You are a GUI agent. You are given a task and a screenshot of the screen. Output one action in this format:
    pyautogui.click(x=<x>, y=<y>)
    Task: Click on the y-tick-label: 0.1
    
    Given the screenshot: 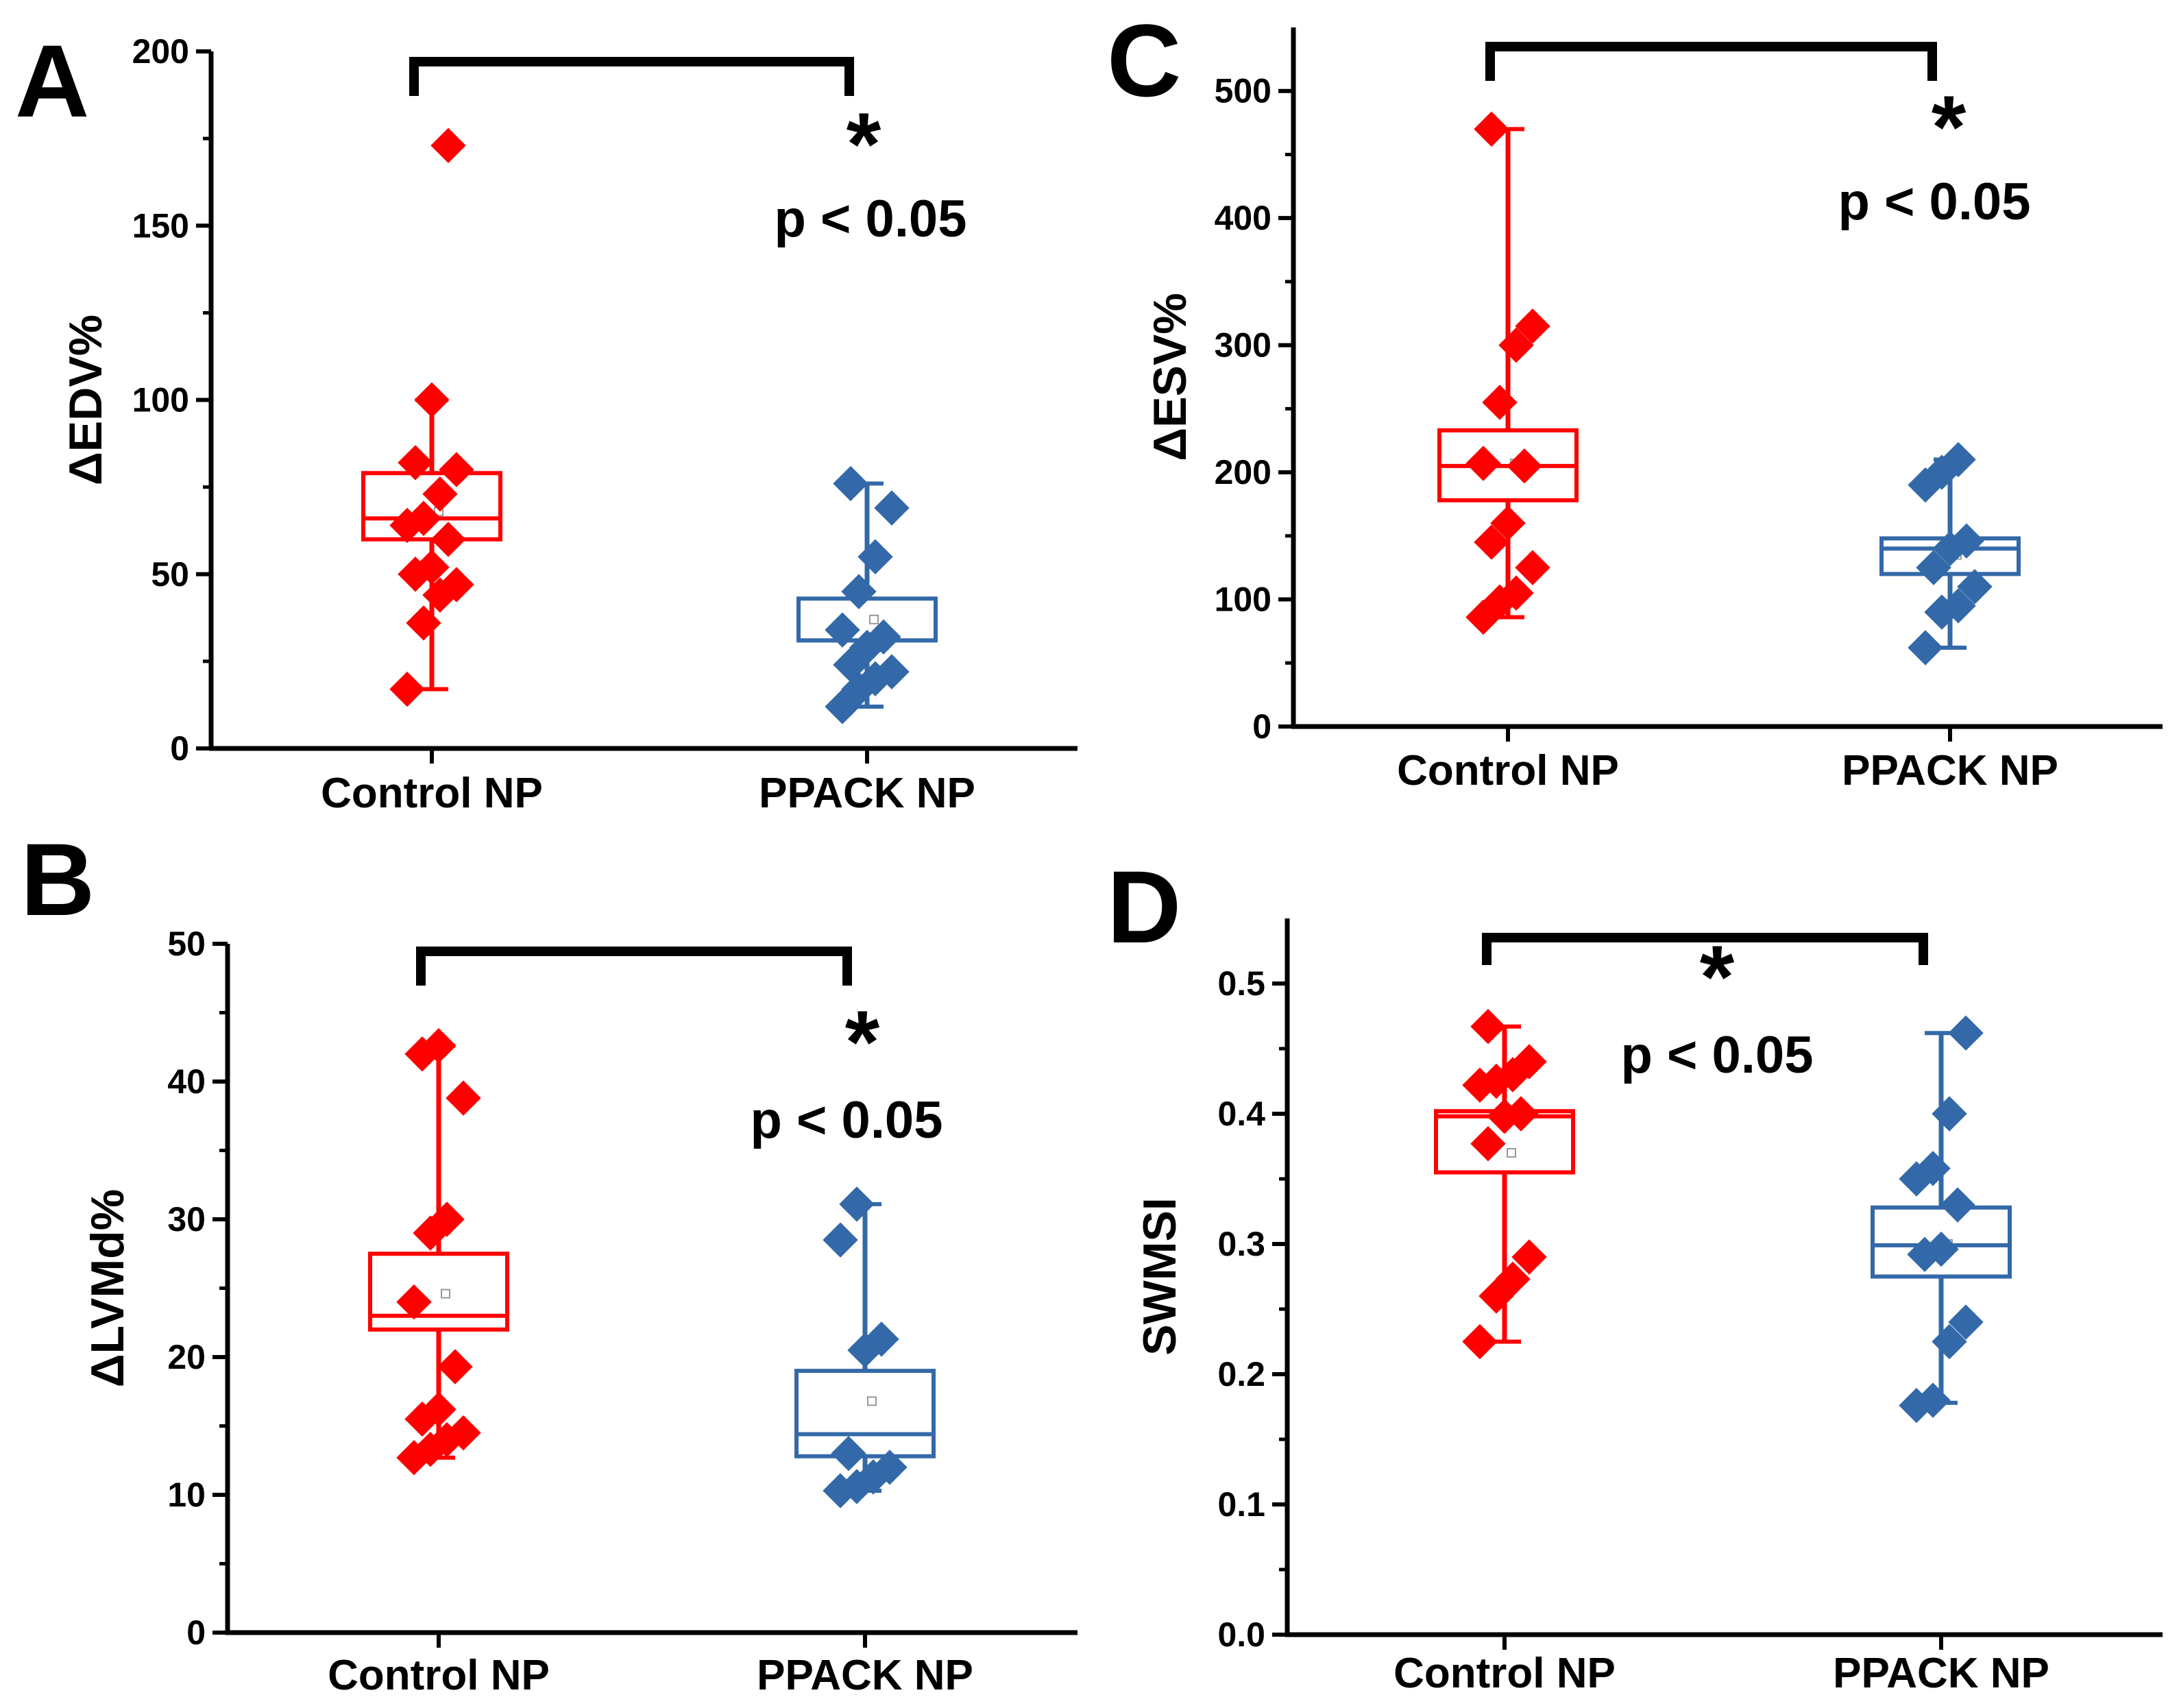 What is the action you would take?
    pyautogui.click(x=1241, y=1505)
    